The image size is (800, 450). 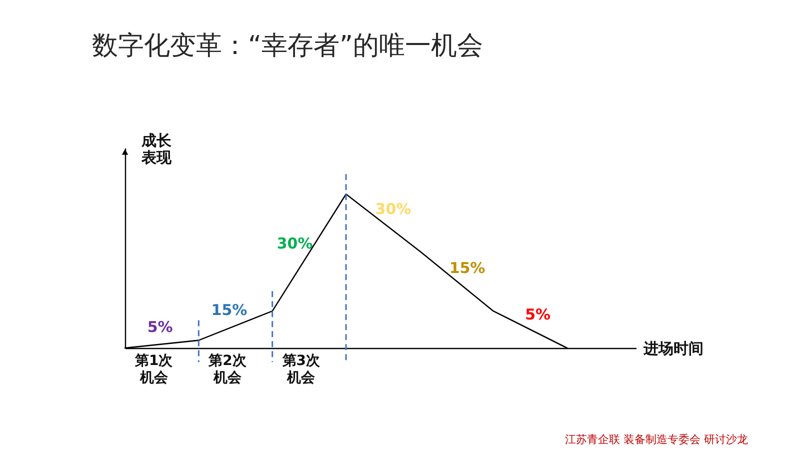 I want to click on y-axis-title: 成长表现, so click(x=156, y=149).